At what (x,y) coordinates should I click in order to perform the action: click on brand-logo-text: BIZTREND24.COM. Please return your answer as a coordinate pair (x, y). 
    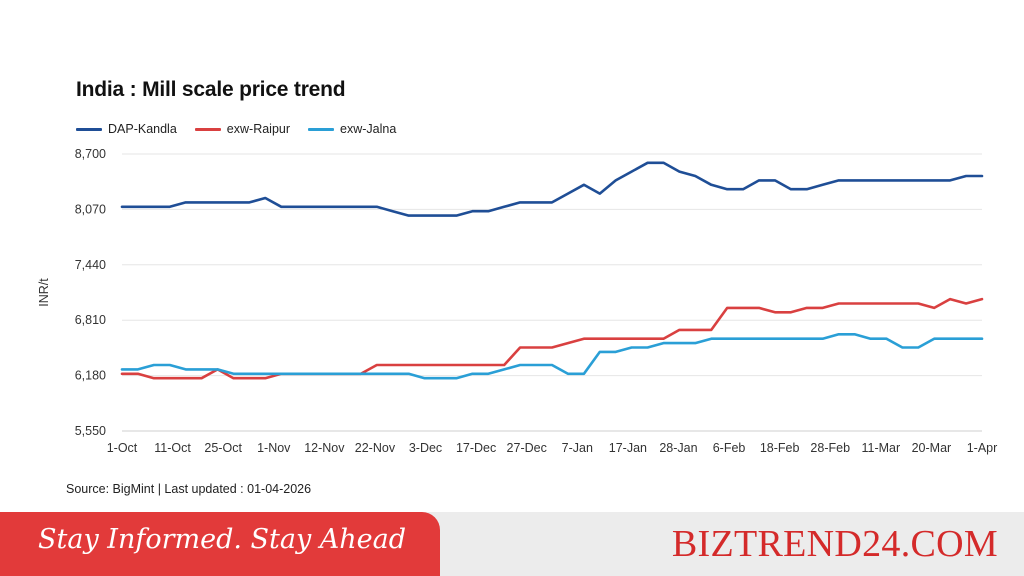
    Looking at the image, I should click on (834, 544).